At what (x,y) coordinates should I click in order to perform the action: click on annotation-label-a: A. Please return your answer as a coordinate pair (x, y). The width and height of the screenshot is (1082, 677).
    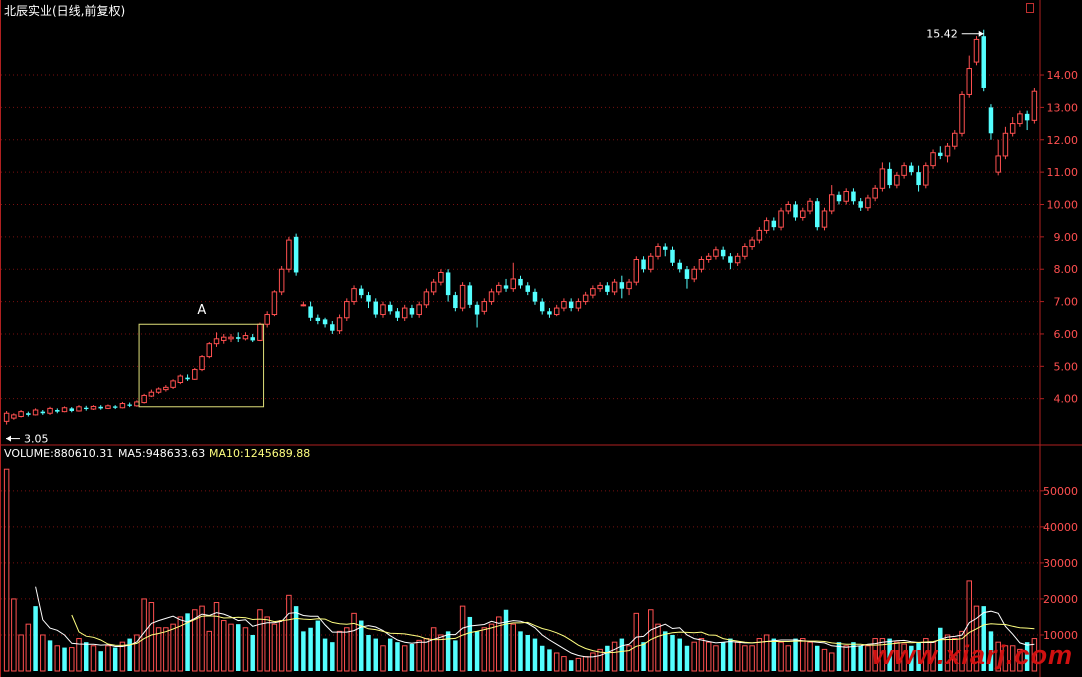
    Looking at the image, I should click on (201, 310).